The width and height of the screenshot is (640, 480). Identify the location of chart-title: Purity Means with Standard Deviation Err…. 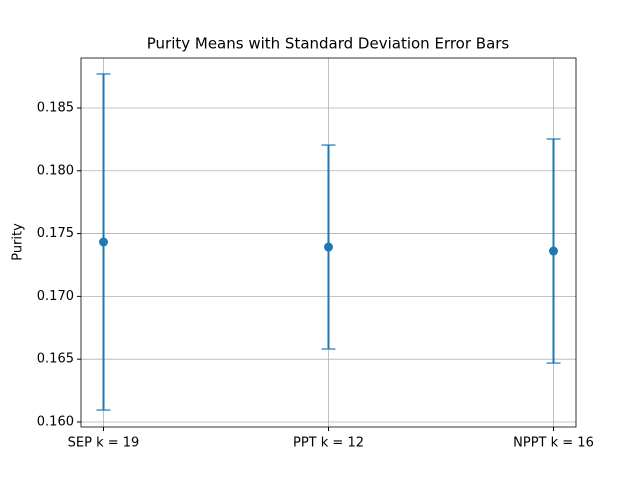
(328, 44).